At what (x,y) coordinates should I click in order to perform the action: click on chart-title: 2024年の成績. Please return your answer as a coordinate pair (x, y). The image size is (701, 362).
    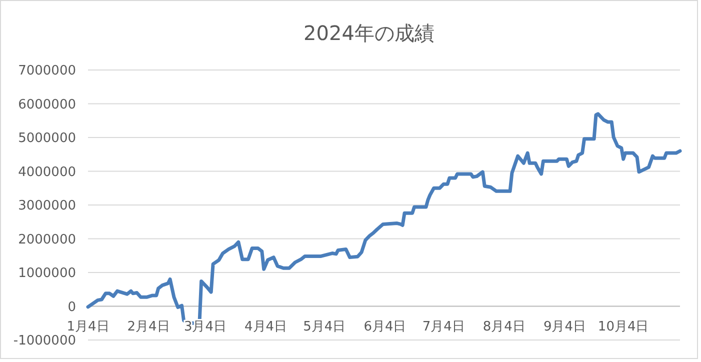
    Looking at the image, I should click on (369, 33).